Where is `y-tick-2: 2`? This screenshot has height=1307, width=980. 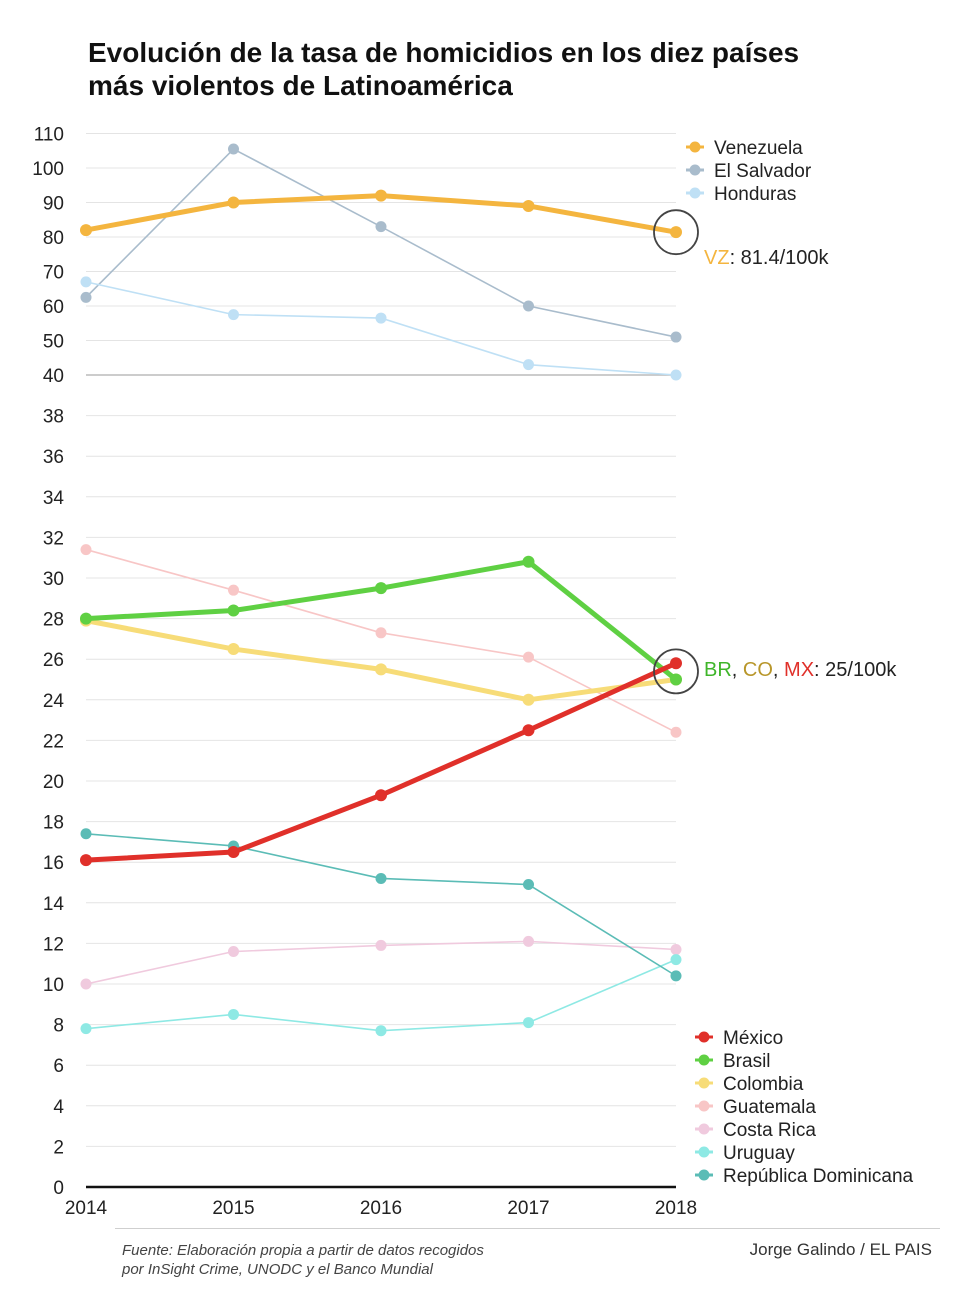
y-tick-2: 2 is located at coordinates (58, 1147).